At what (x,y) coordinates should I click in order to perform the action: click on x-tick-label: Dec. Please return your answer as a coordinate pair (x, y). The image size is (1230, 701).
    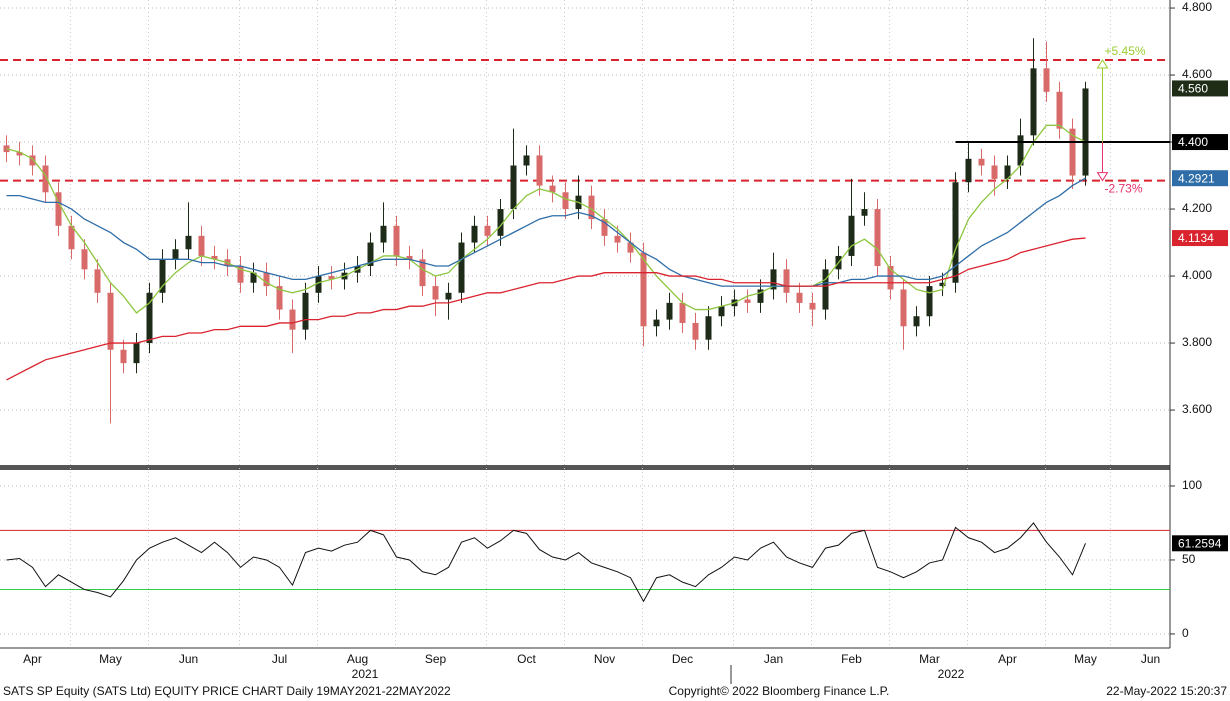
    Looking at the image, I should click on (682, 659).